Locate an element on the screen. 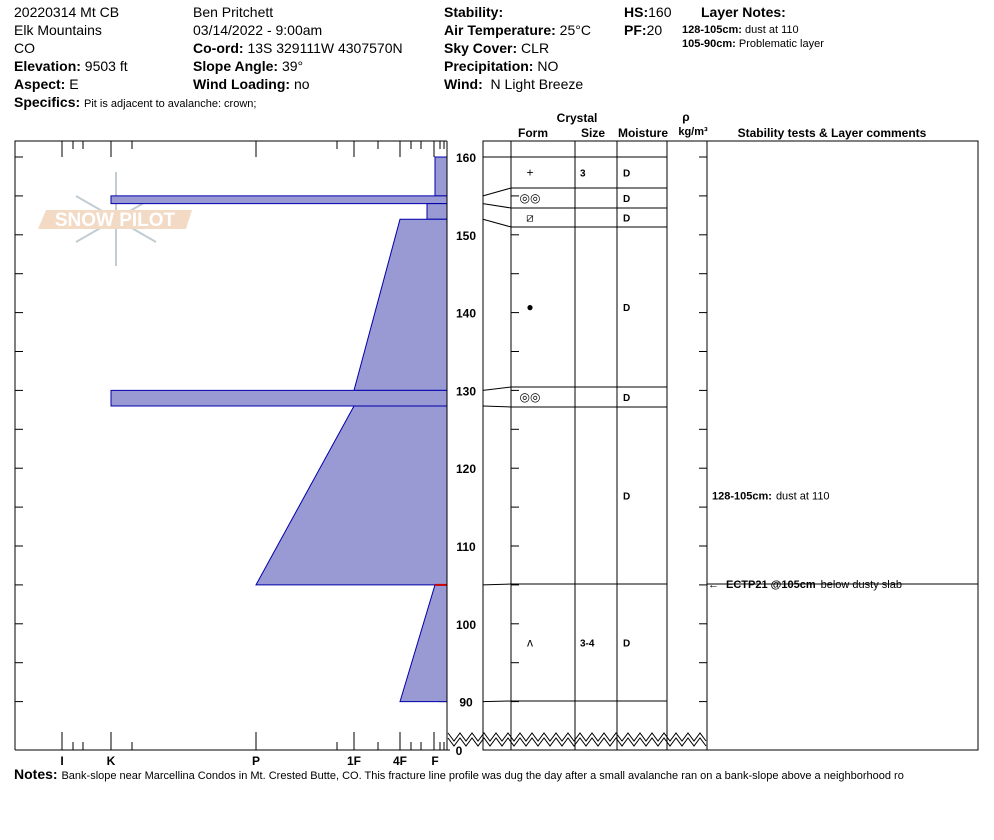  depth-label: 110 is located at coordinates (466, 547).